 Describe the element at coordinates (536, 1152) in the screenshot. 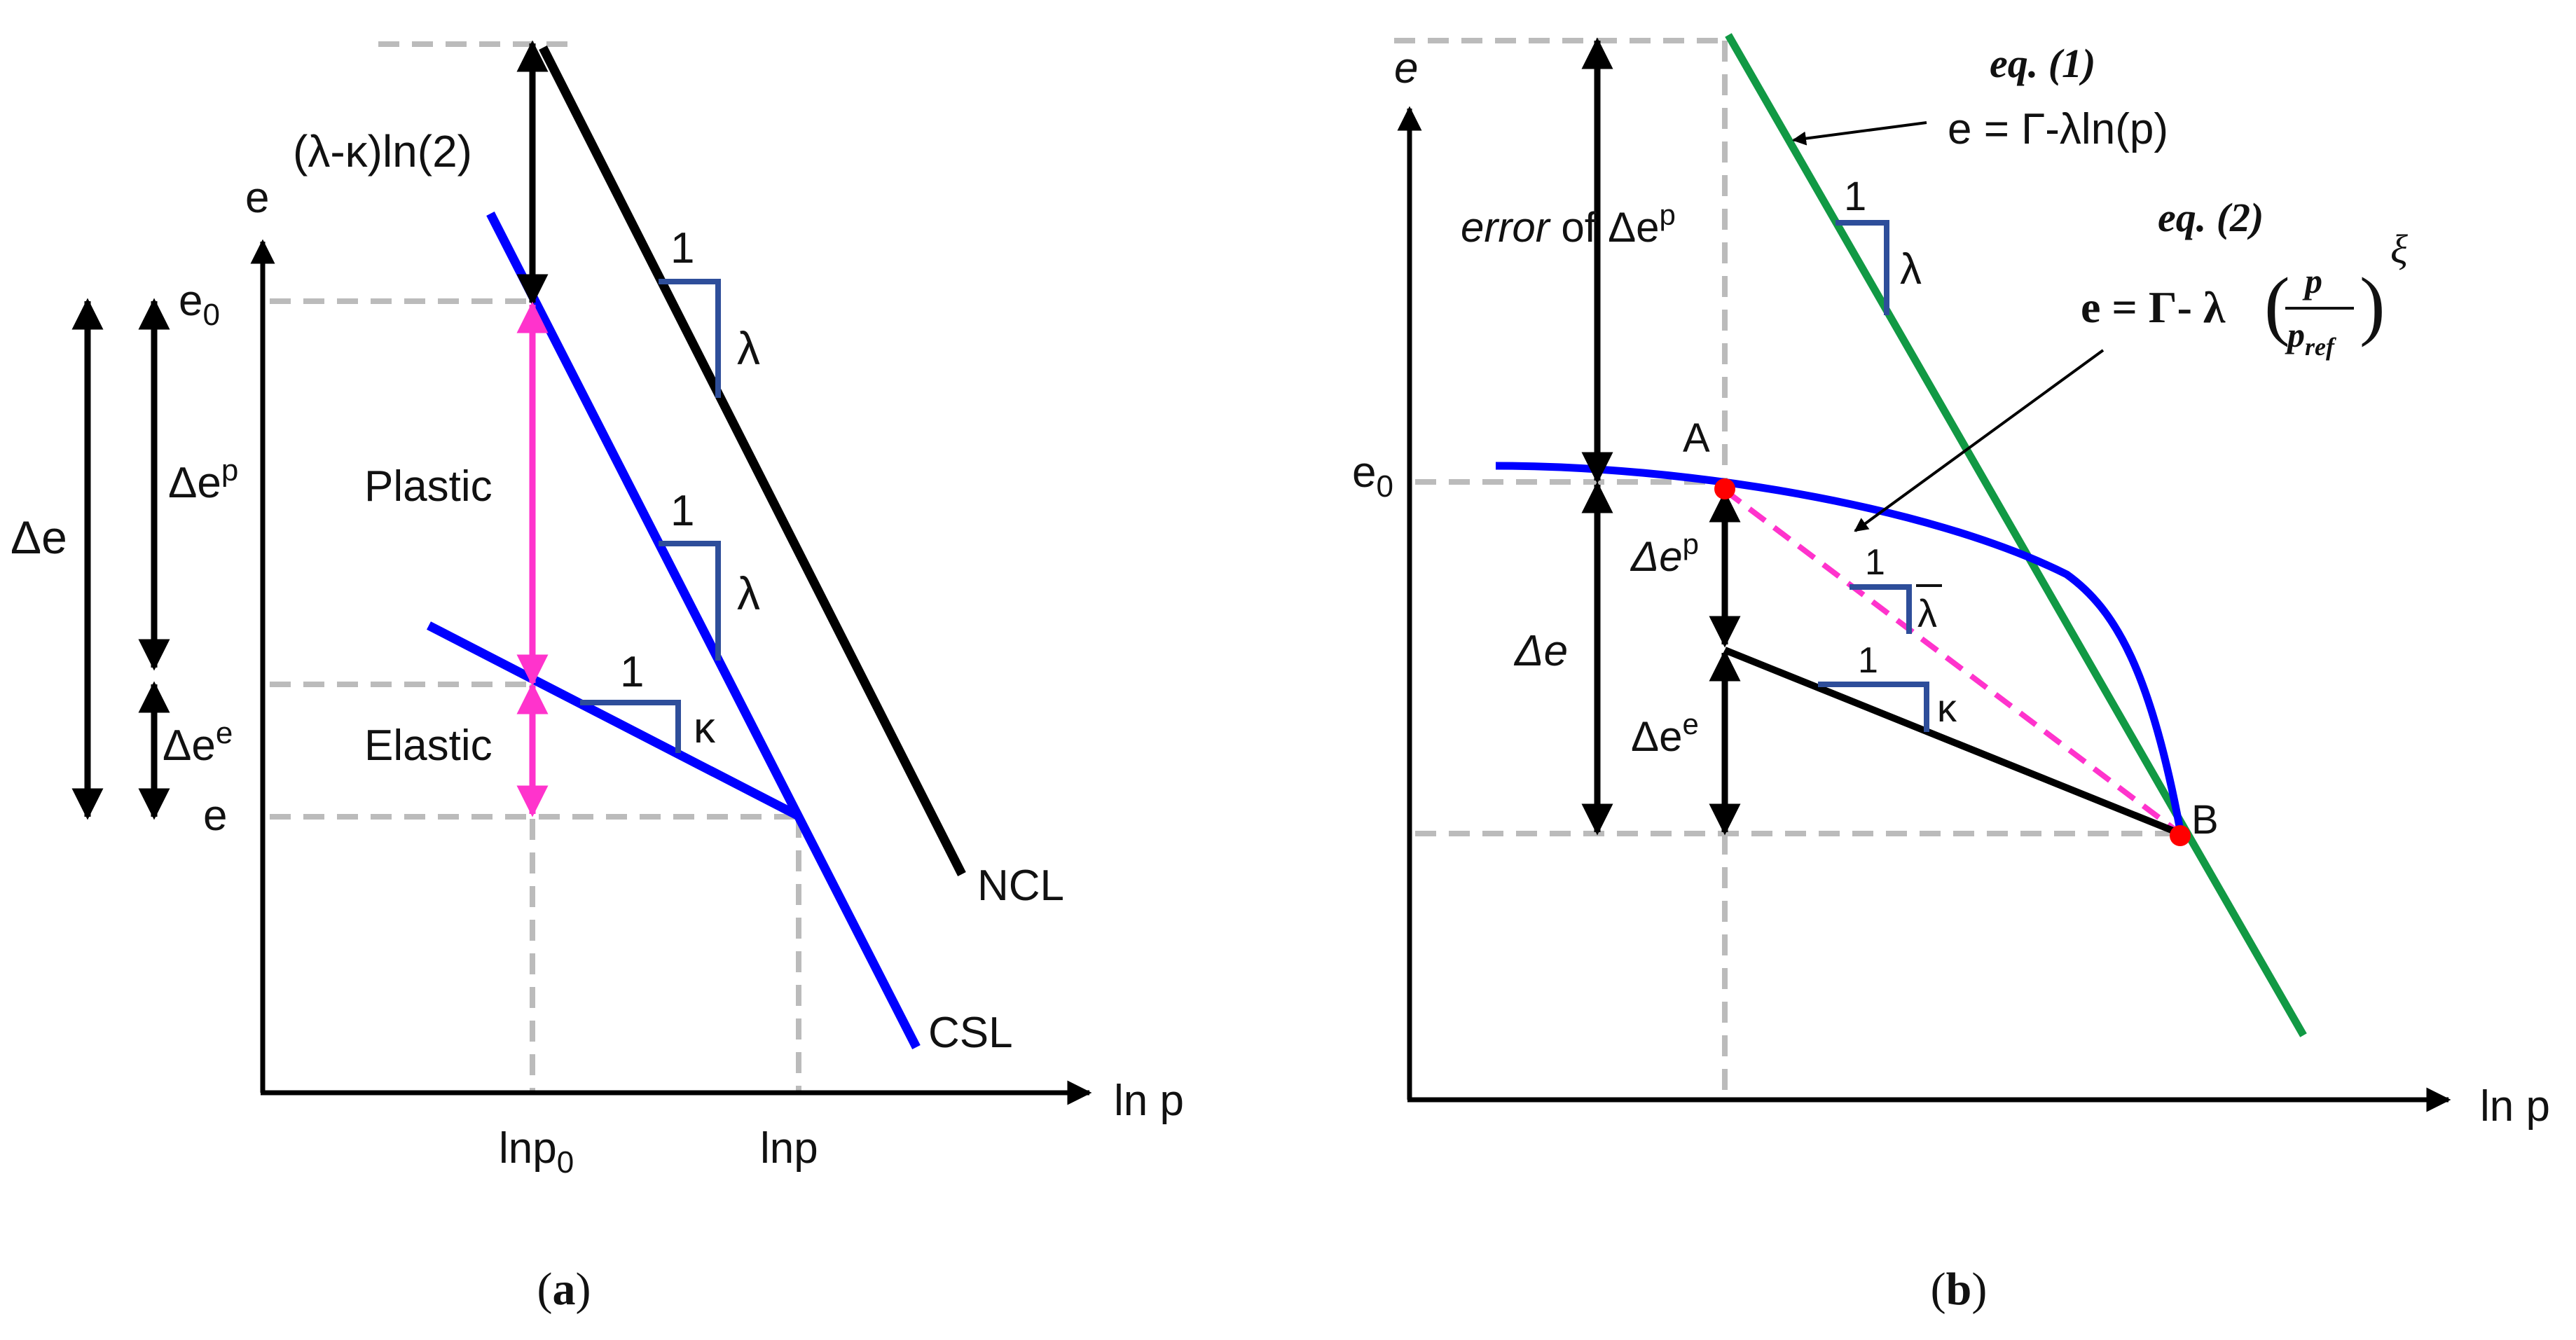

I see `lnp0-label: lnp0` at that location.